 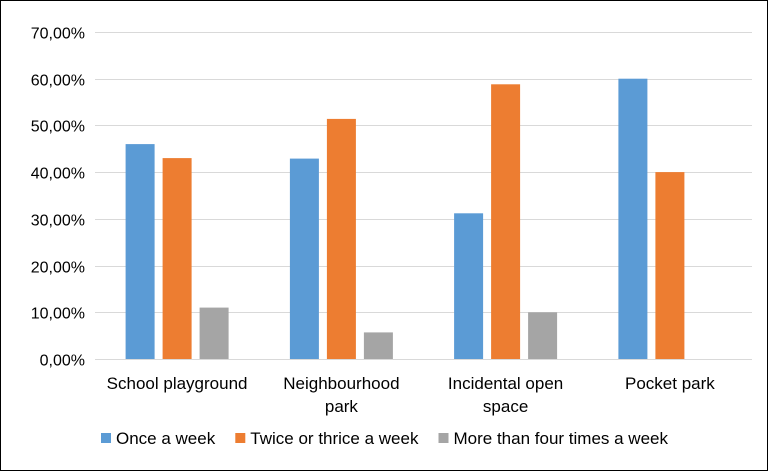 I want to click on x-category-label: Neighbourhood, so click(x=341, y=383).